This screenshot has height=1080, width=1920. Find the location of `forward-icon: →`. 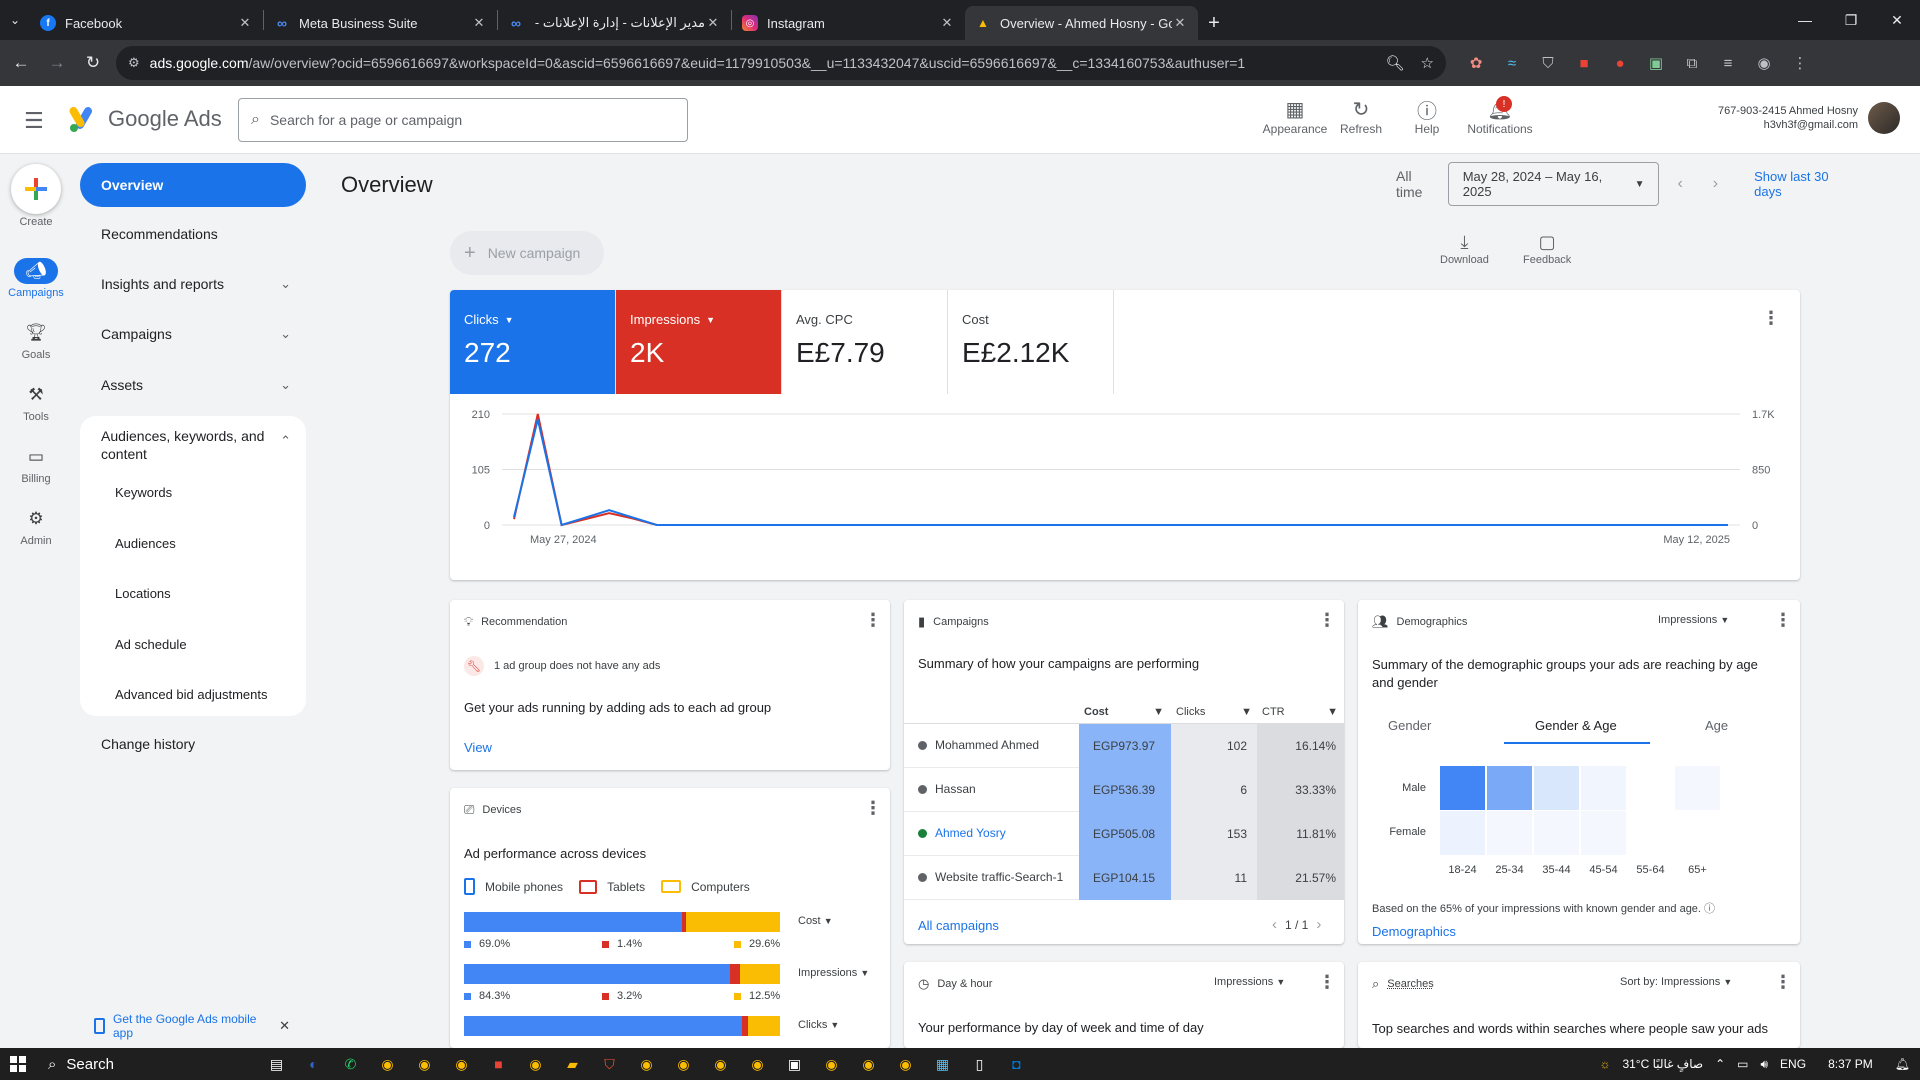

forward-icon: → is located at coordinates (57, 62).